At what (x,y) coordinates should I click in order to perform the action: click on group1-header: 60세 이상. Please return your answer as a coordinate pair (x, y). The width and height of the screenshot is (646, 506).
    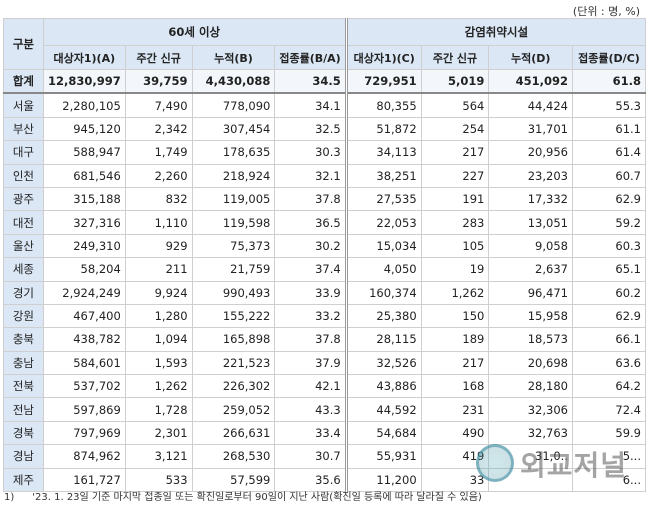
    Looking at the image, I should click on (194, 32).